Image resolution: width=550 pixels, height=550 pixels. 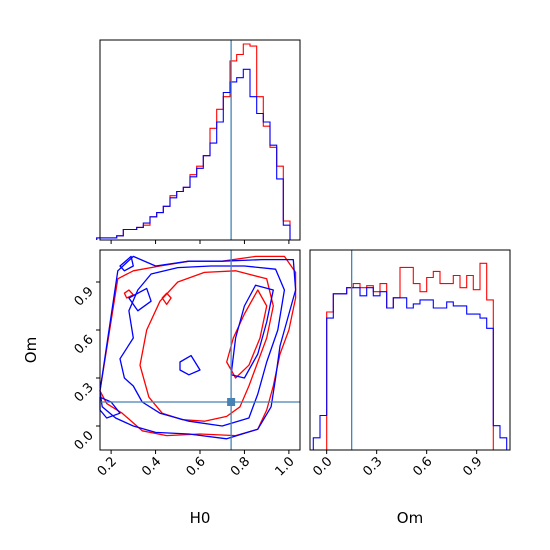 What do you see at coordinates (422, 466) in the screenshot?
I see `om-x-tick-label: 0.6` at bounding box center [422, 466].